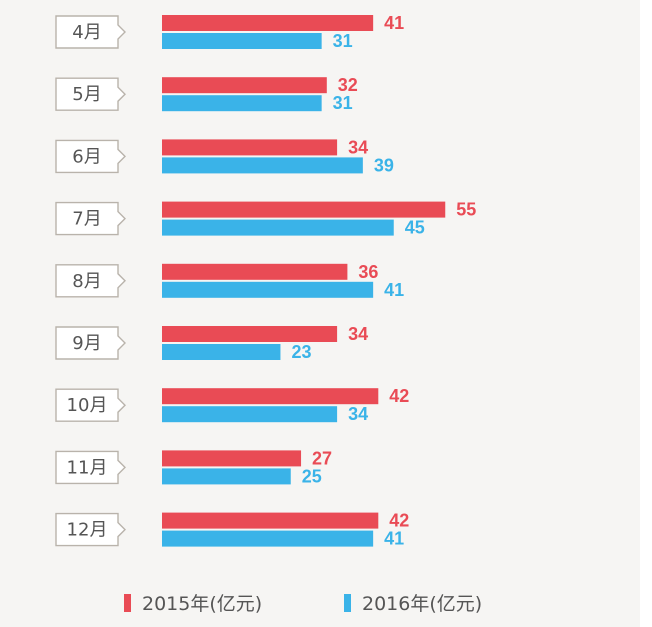 This screenshot has width=652, height=627. I want to click on category-label: 7月, so click(86, 219).